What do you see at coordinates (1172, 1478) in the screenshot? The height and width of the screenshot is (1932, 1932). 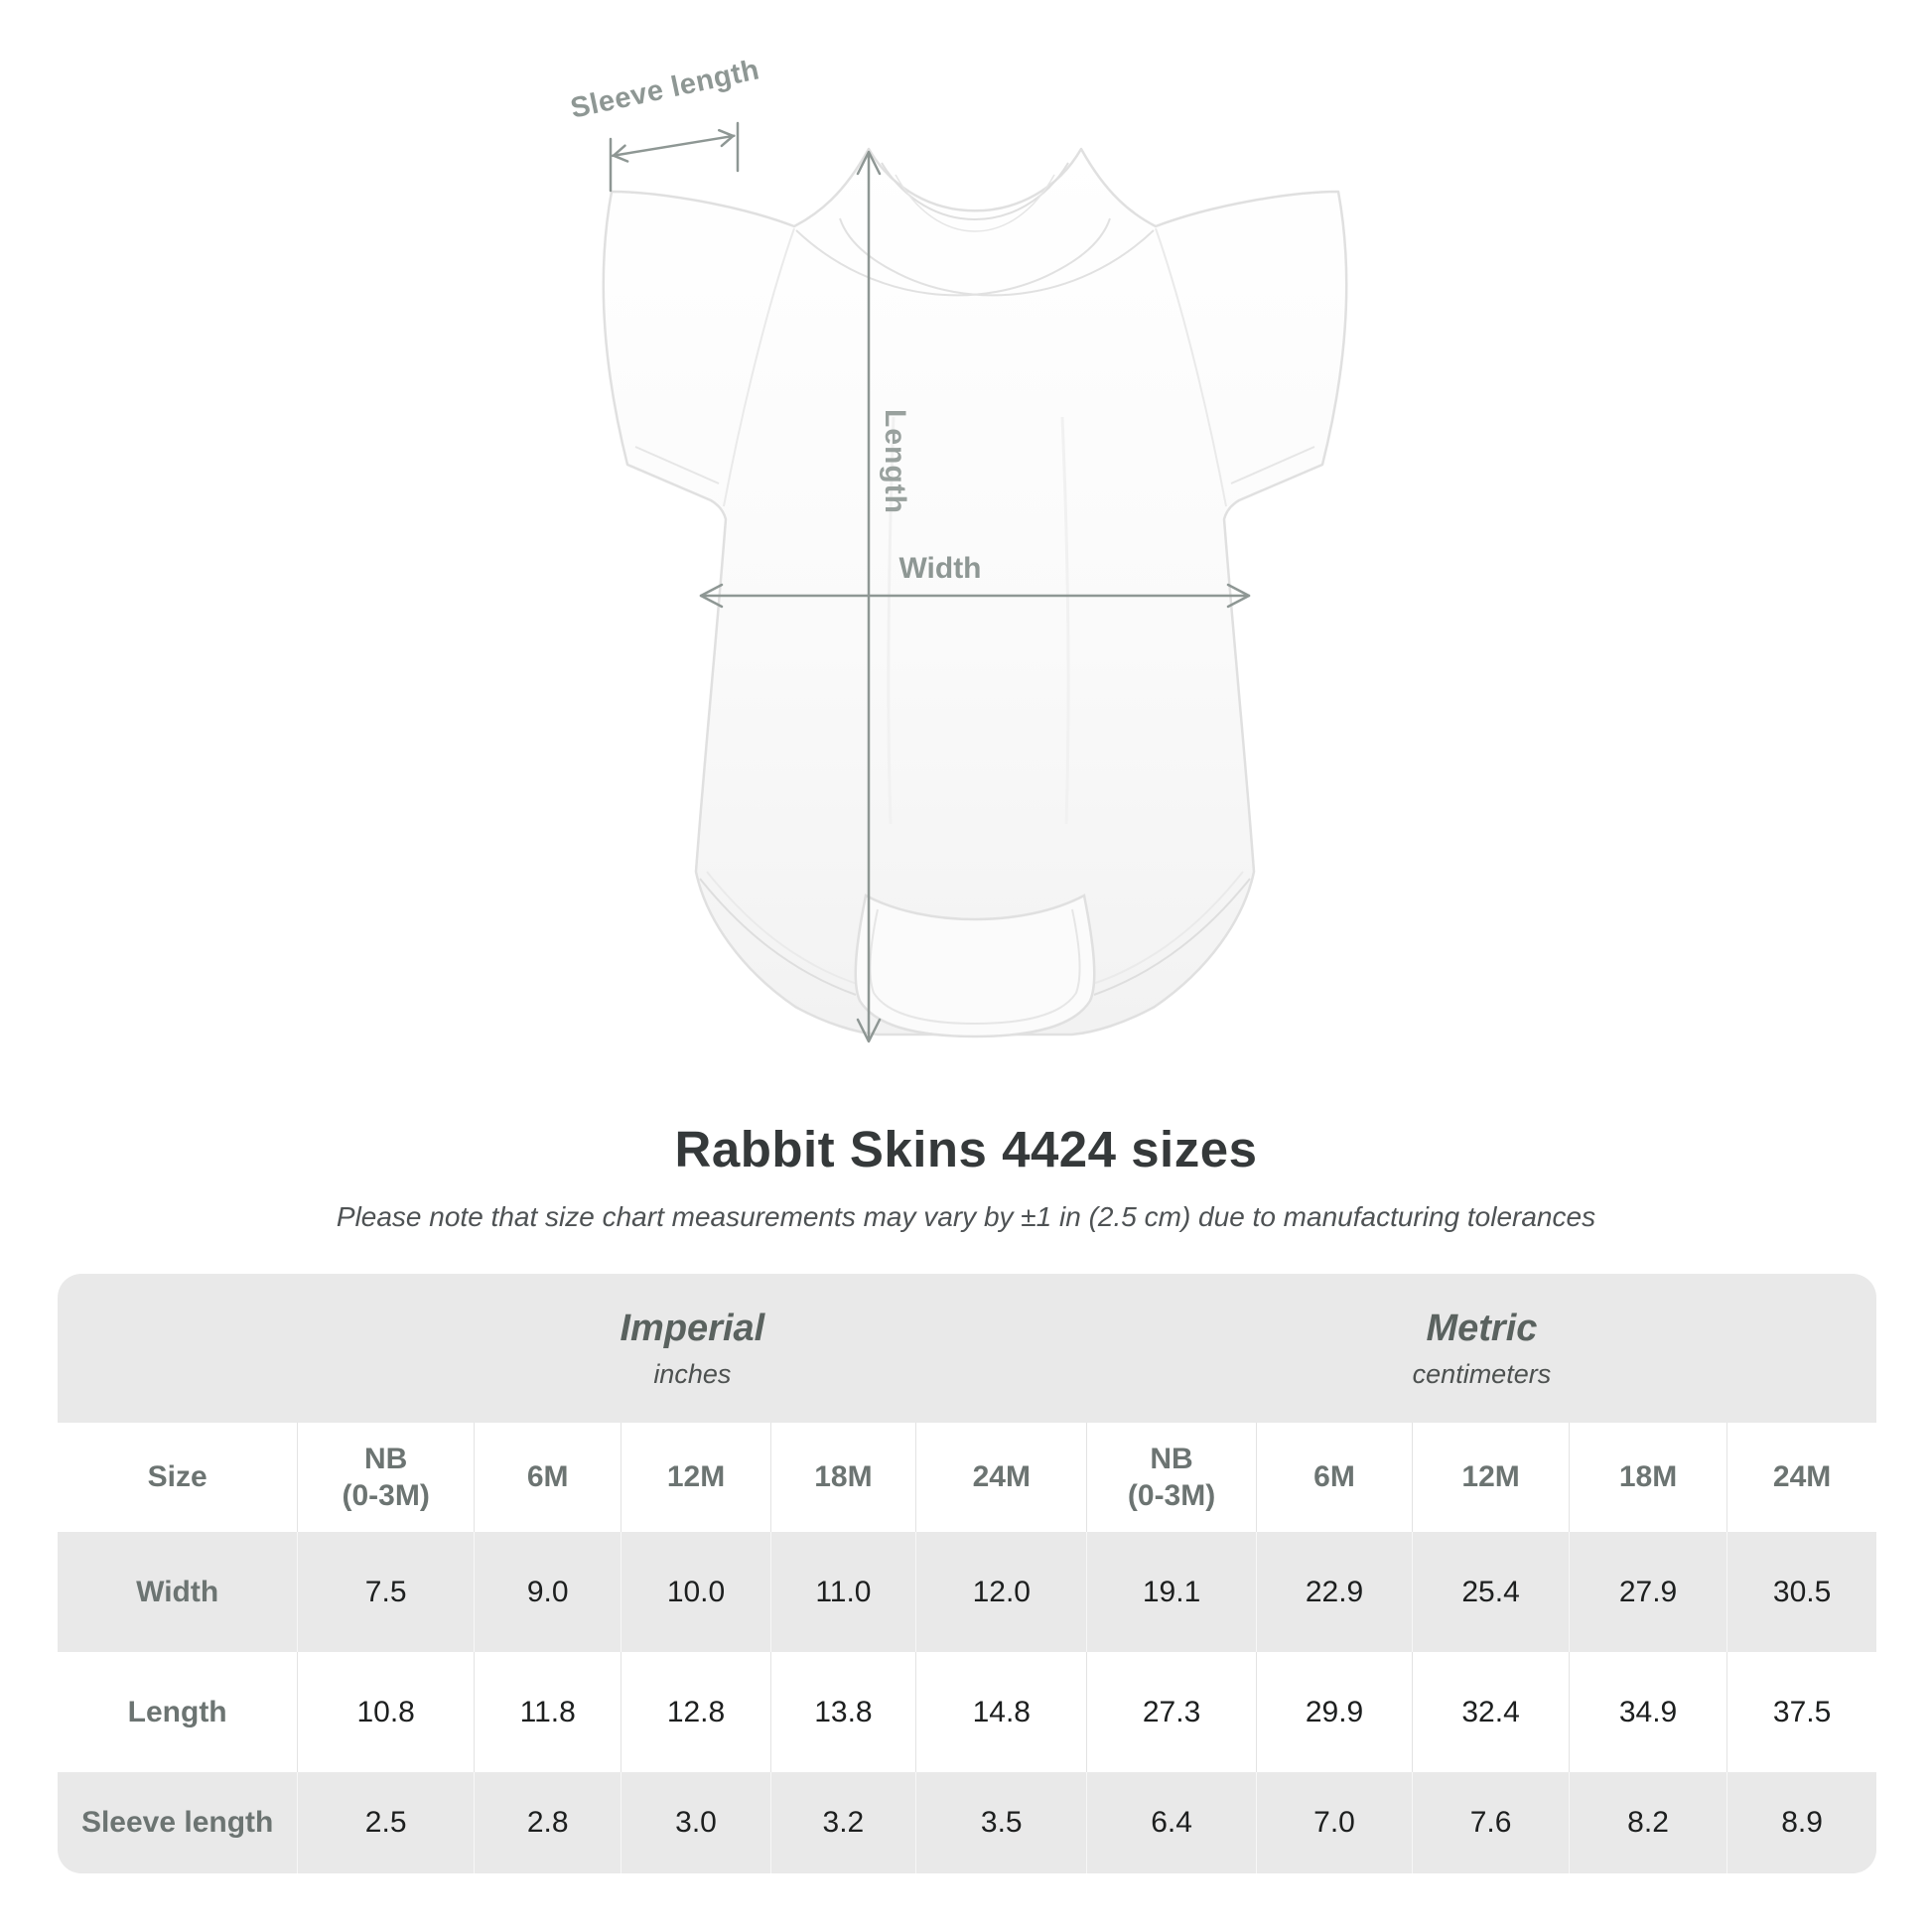 I see `col-header-nb-metric: NB (0-3M)` at bounding box center [1172, 1478].